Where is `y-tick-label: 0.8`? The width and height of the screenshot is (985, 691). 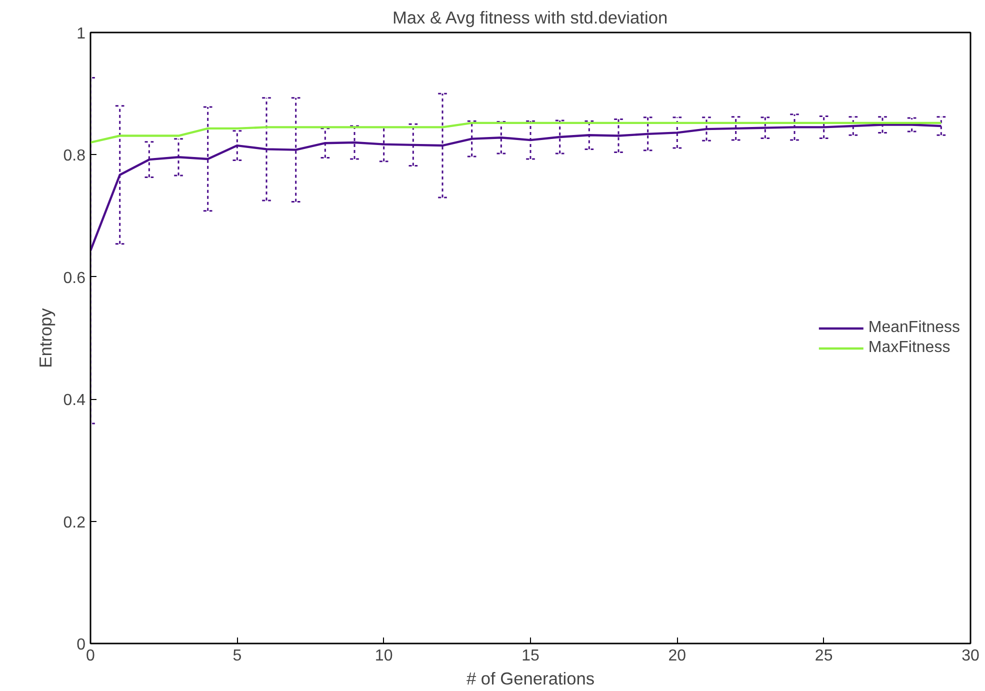 y-tick-label: 0.8 is located at coordinates (74, 156).